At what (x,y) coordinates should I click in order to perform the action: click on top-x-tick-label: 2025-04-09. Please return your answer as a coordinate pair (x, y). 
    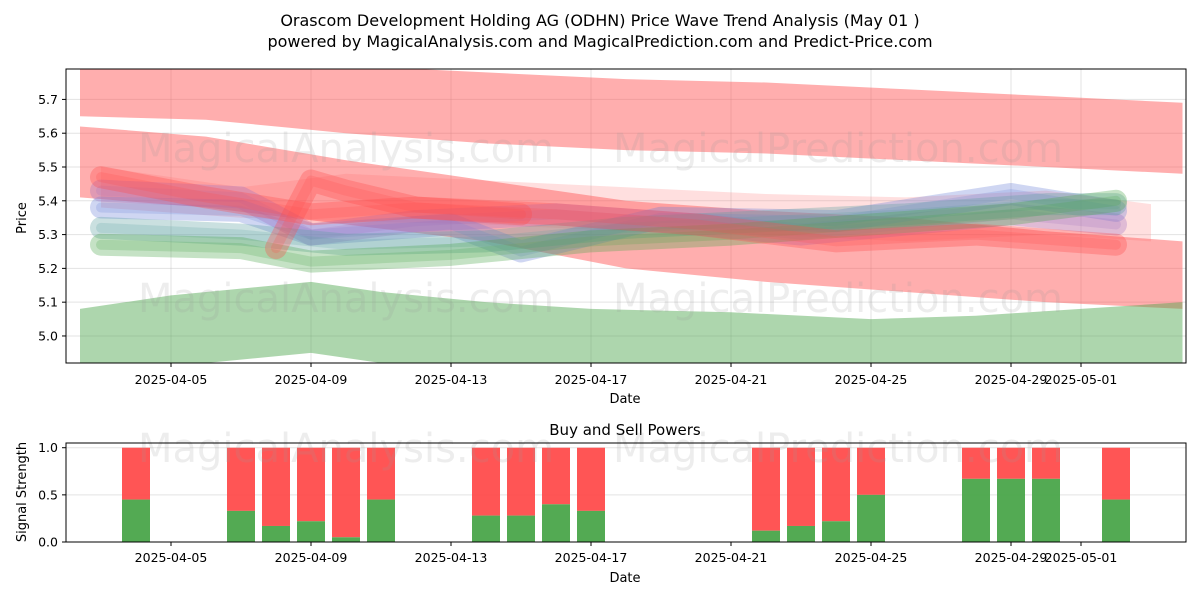
    Looking at the image, I should click on (311, 379).